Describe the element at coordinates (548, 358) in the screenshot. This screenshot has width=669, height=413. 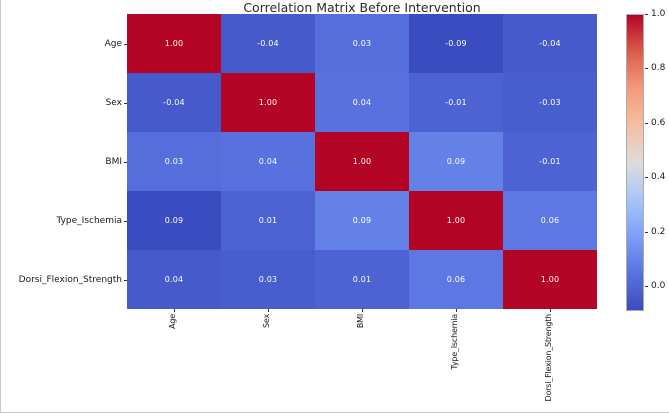
I see `x-tick-label-dorsi_flexion_strength: Dorsi_Flexion_Strength` at that location.